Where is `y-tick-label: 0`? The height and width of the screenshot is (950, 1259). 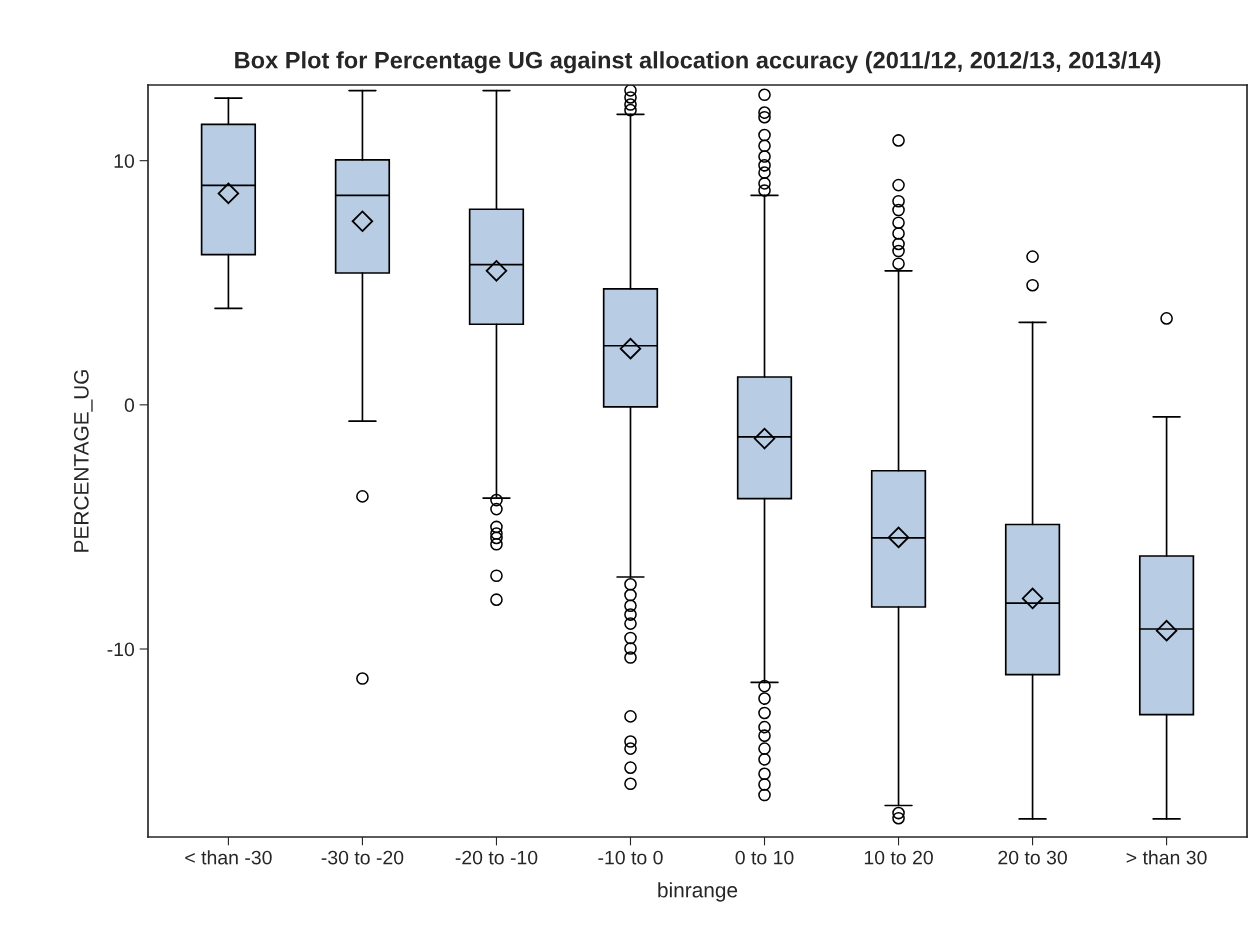
y-tick-label: 0 is located at coordinates (129, 405).